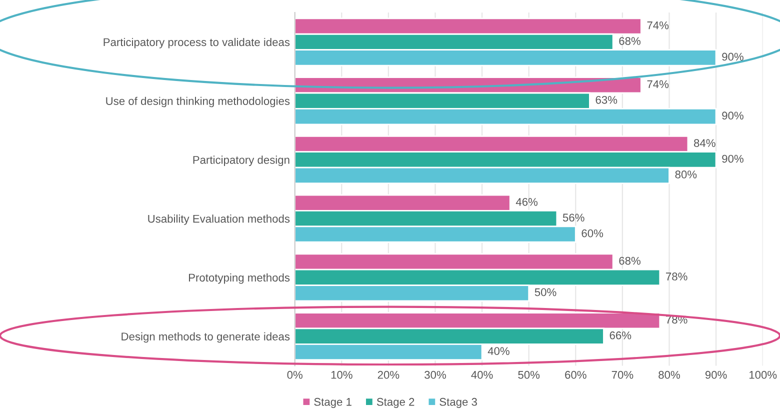  I want to click on data-label: 60%, so click(593, 233).